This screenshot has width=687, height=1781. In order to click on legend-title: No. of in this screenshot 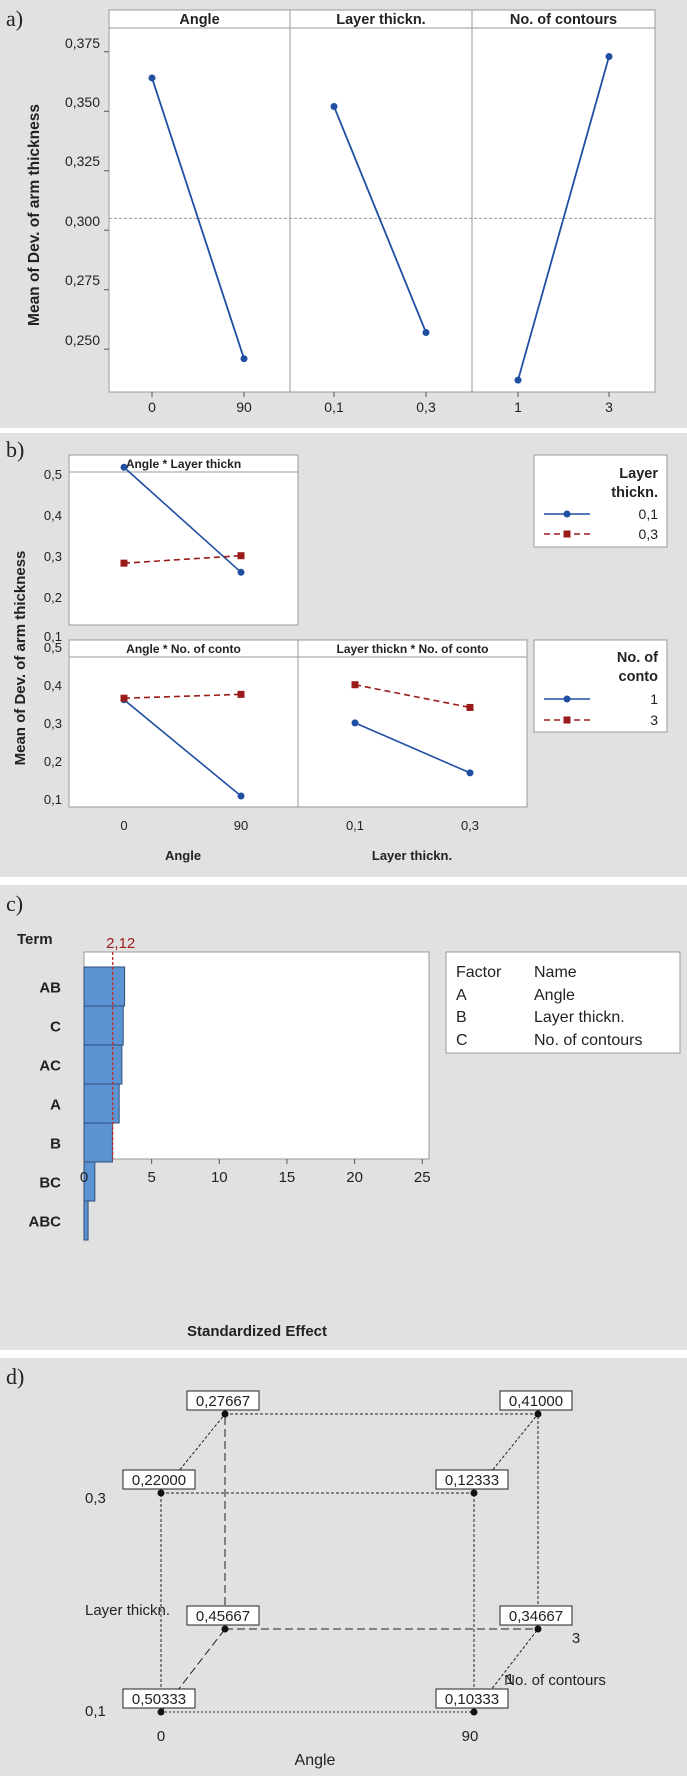, I will do `click(637, 658)`.